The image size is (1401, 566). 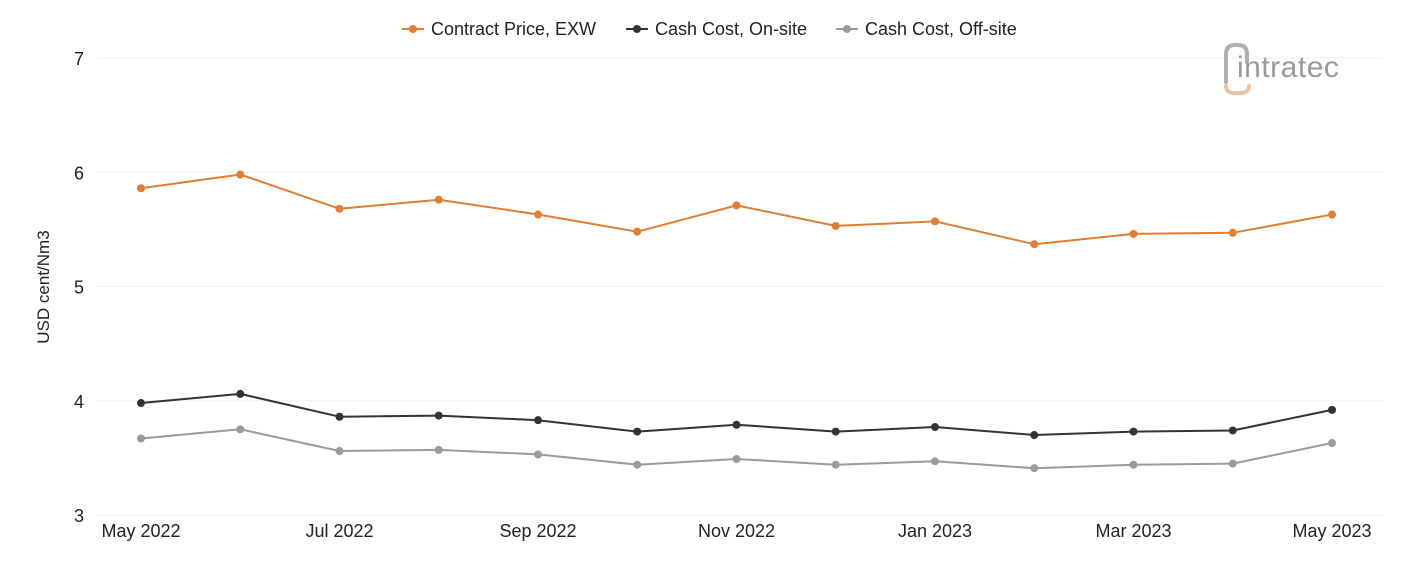 I want to click on x-tick-label: Jan 2023, so click(x=935, y=531).